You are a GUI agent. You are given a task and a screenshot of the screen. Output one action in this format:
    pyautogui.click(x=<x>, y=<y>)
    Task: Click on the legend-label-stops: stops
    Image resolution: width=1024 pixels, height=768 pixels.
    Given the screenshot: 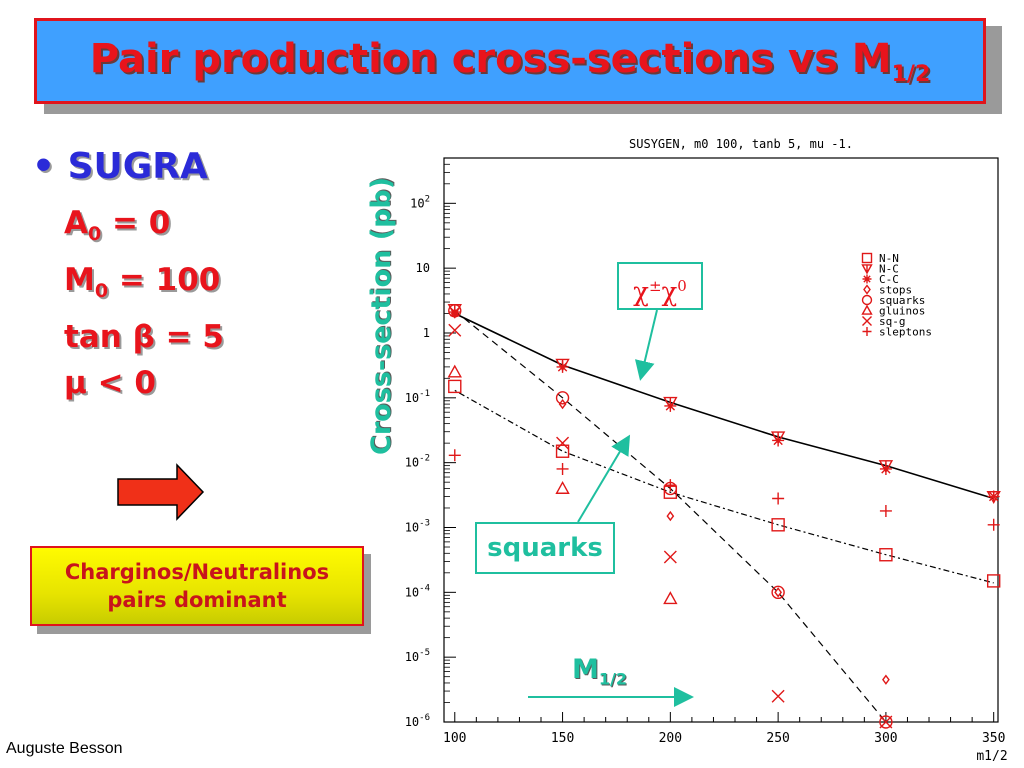 What is the action you would take?
    pyautogui.click(x=895, y=290)
    